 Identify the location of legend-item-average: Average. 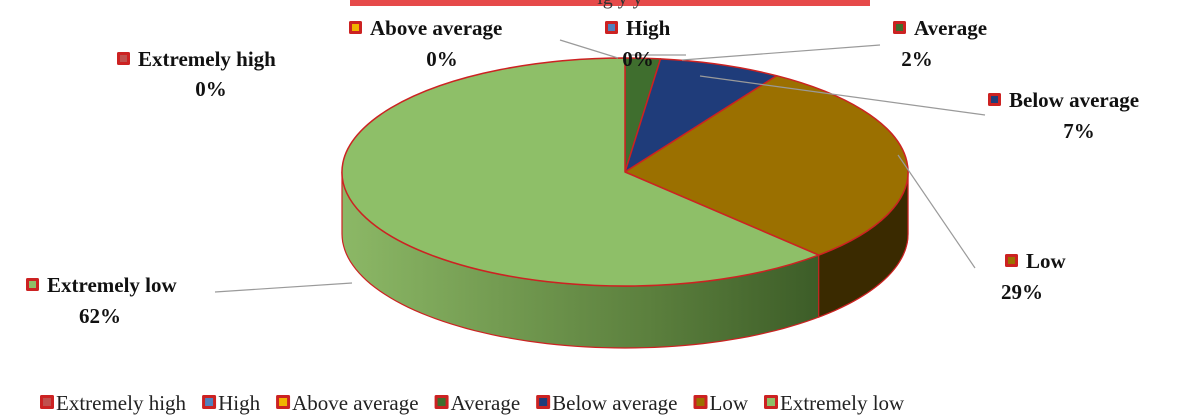
(477, 403).